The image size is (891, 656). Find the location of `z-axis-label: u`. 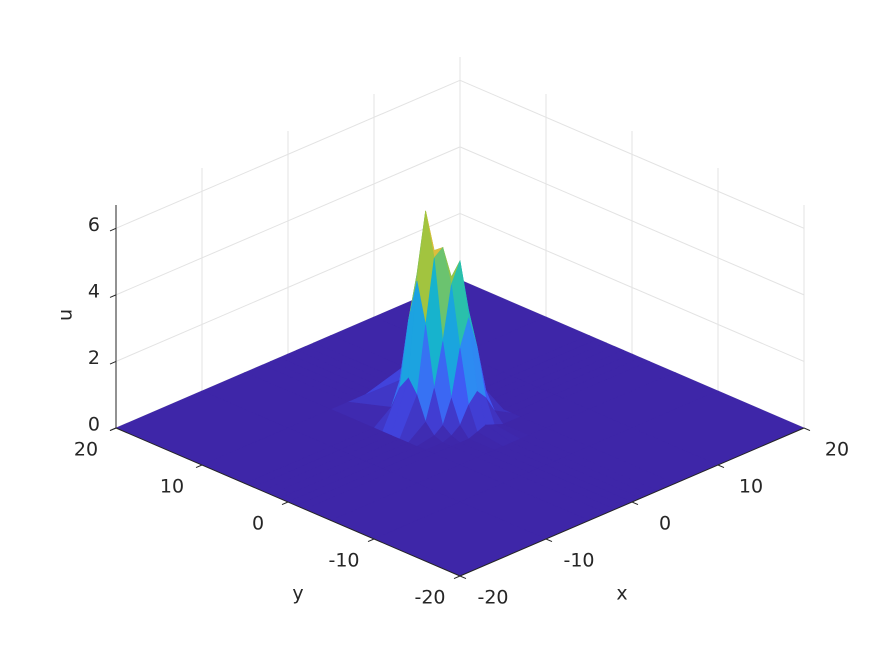

z-axis-label: u is located at coordinates (66, 315).